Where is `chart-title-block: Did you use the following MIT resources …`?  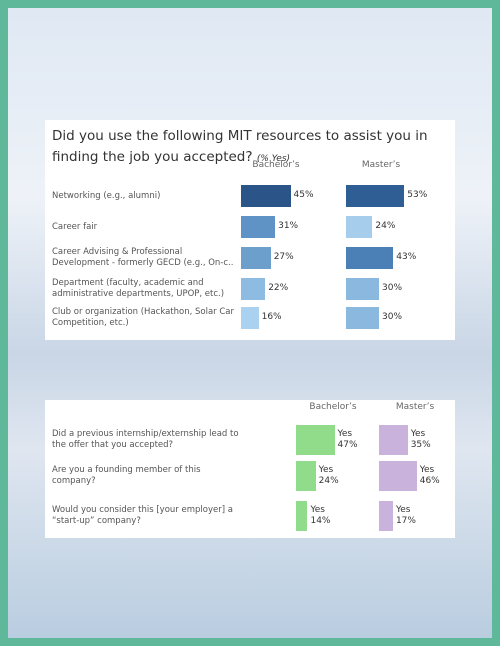 chart-title-block: Did you use the following MIT resources … is located at coordinates (252, 148).